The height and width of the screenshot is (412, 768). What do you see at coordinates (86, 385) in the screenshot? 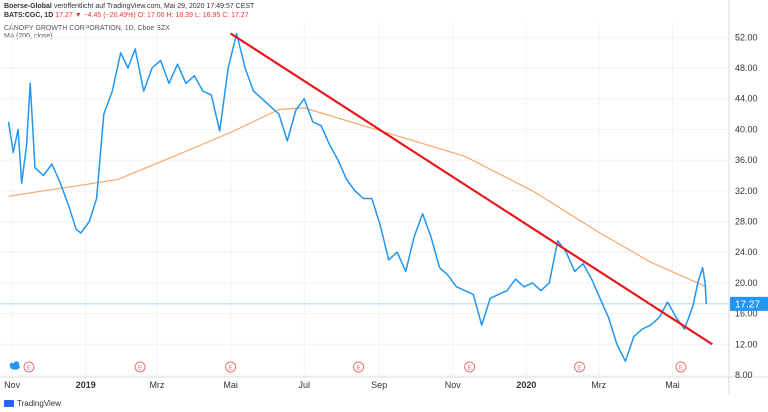
I see `x-tick-label: 2019` at bounding box center [86, 385].